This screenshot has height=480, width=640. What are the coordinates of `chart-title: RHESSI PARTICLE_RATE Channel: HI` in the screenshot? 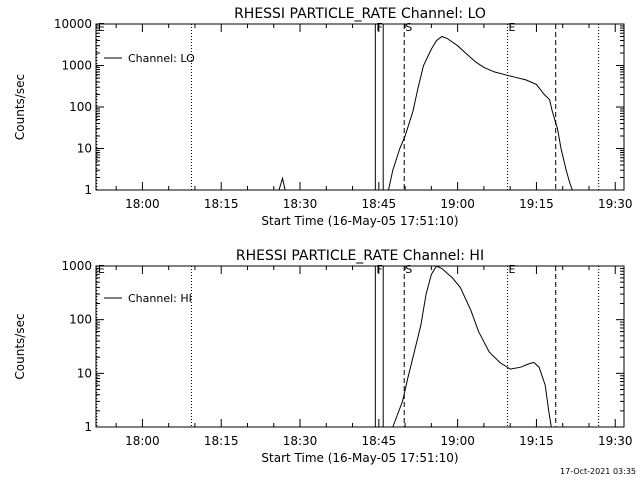 It's located at (360, 256).